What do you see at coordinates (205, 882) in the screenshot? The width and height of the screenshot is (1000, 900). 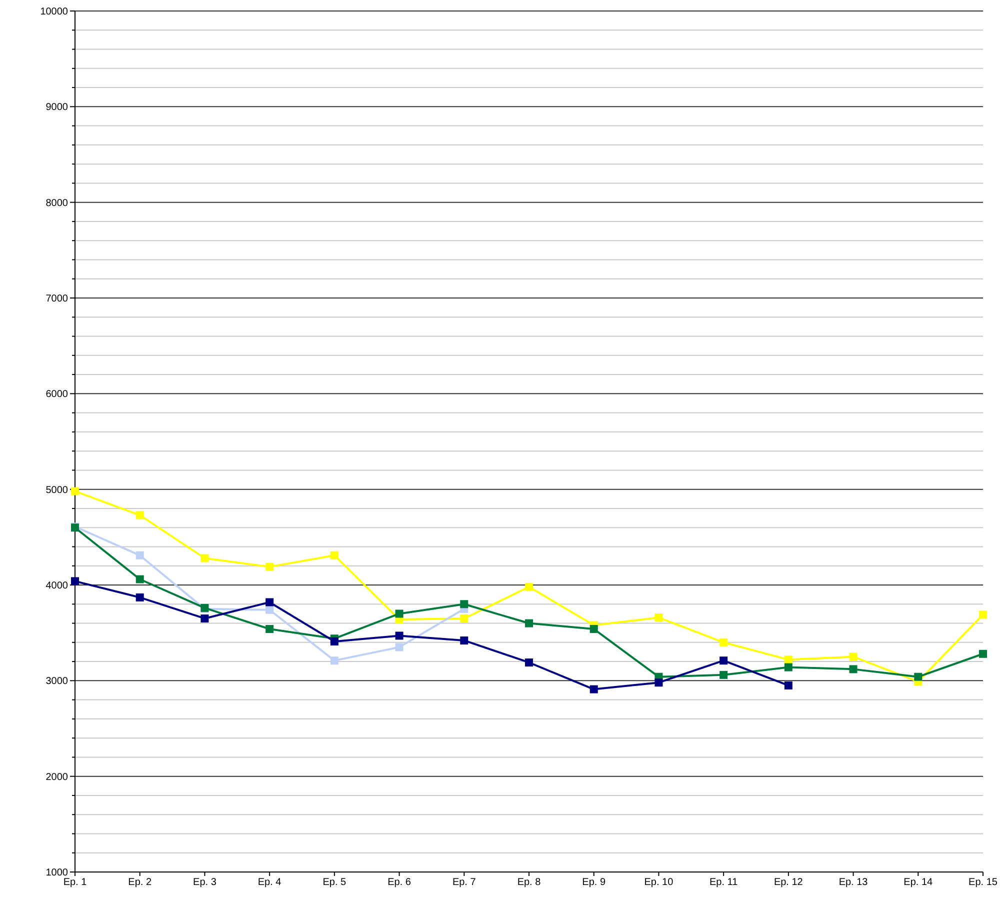 I see `x-tick-label: Ep. 3` at bounding box center [205, 882].